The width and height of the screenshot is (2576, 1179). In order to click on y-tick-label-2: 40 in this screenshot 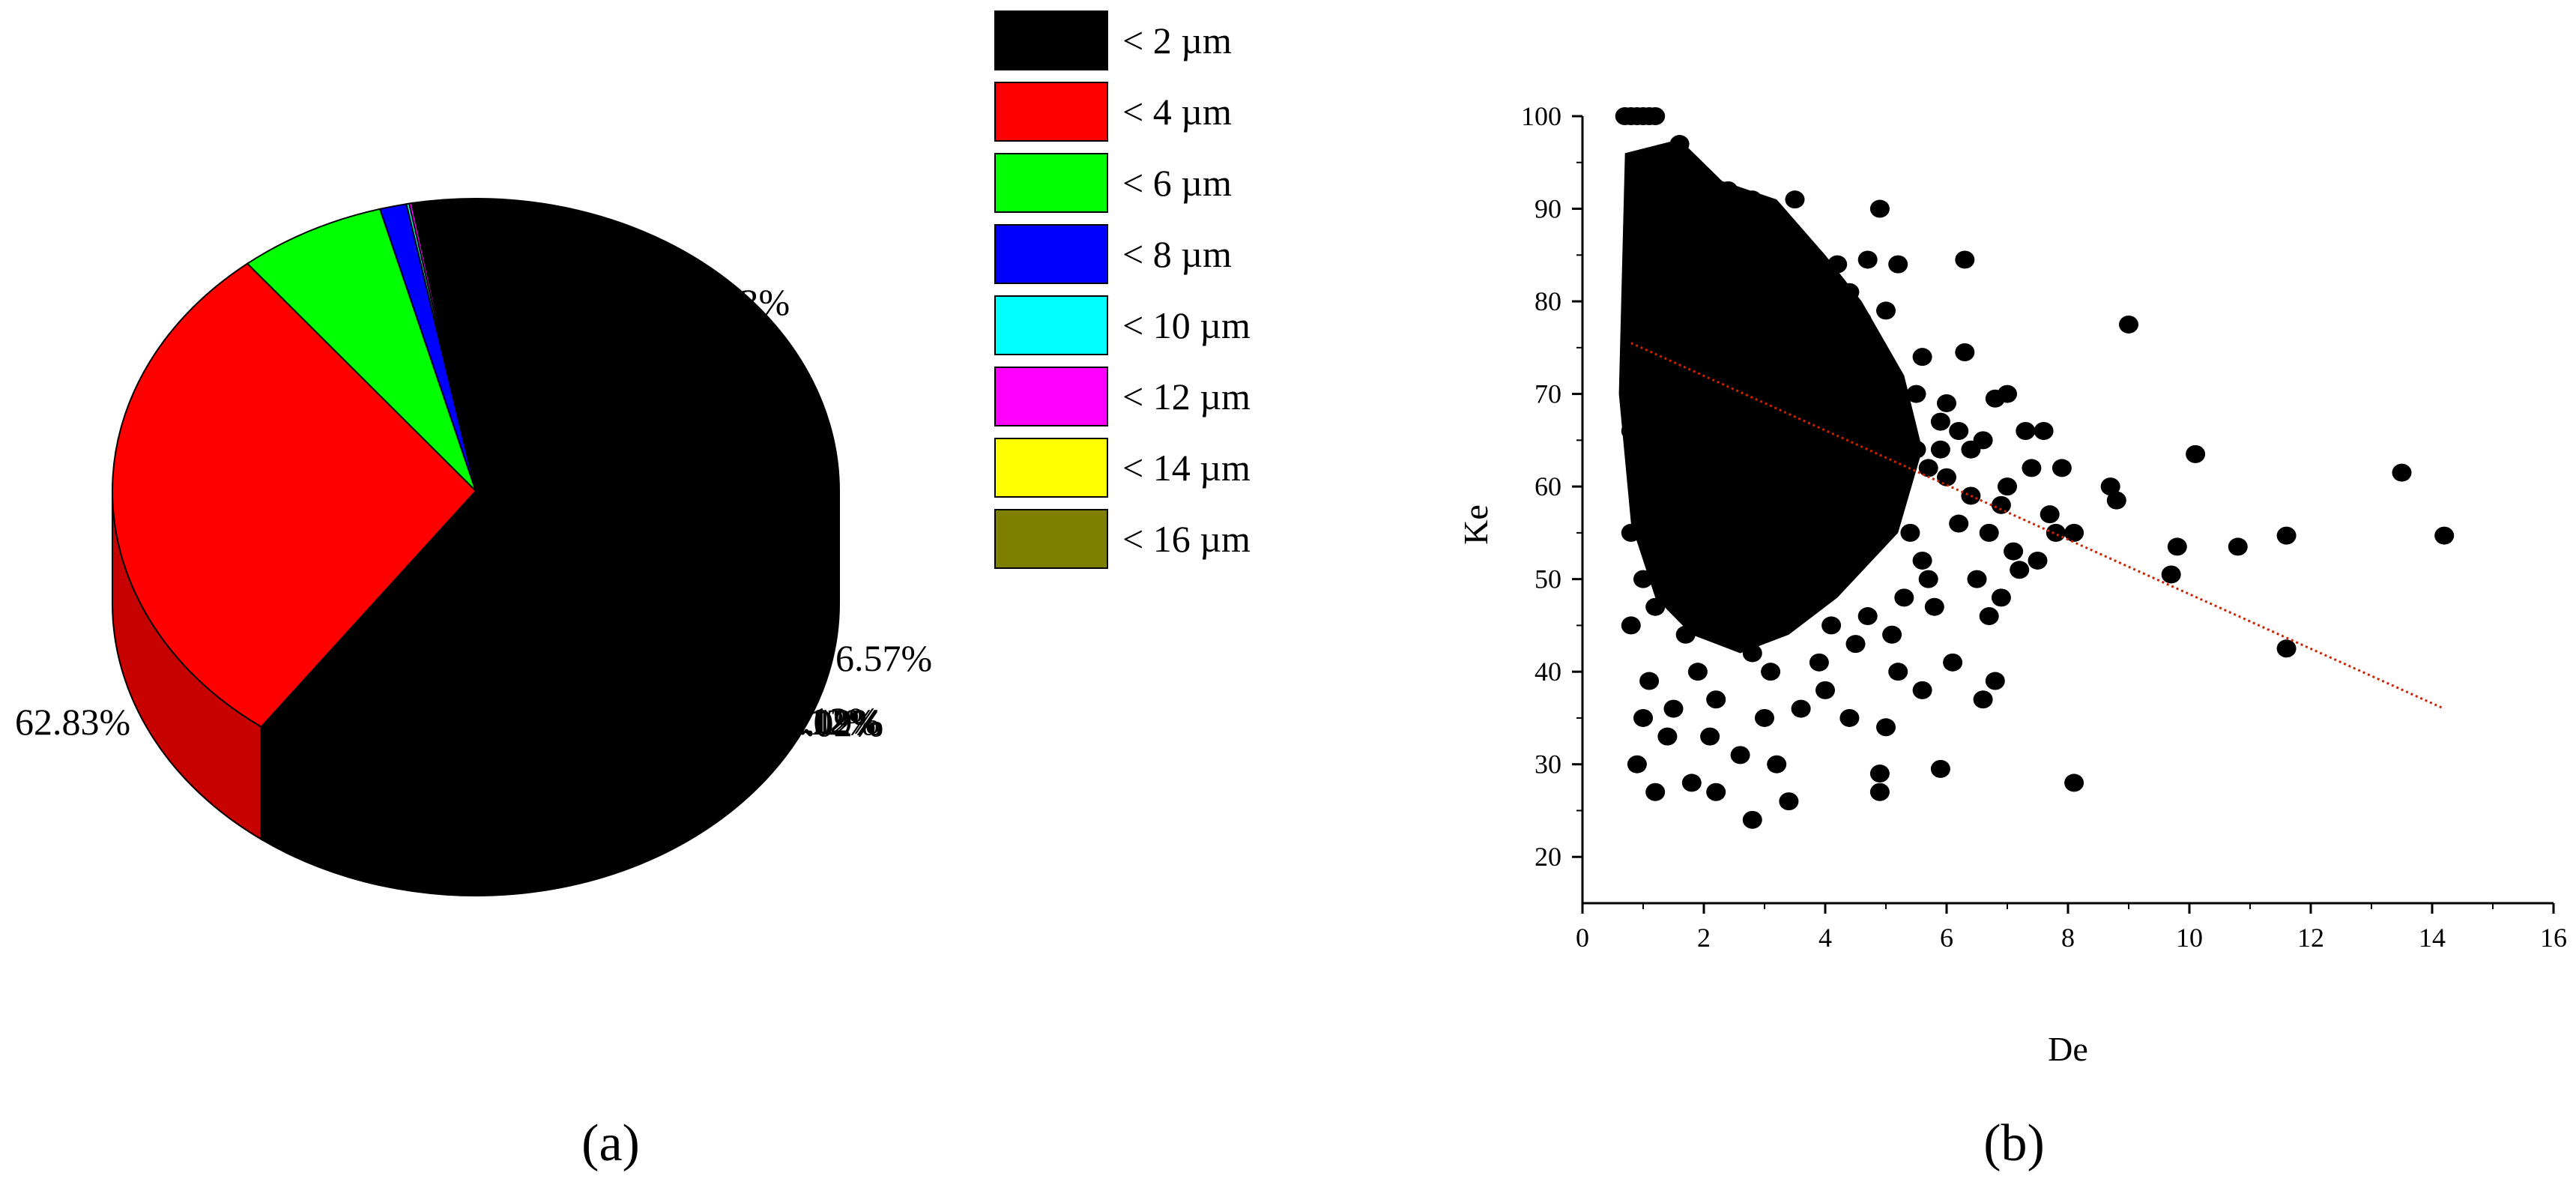, I will do `click(1548, 672)`.